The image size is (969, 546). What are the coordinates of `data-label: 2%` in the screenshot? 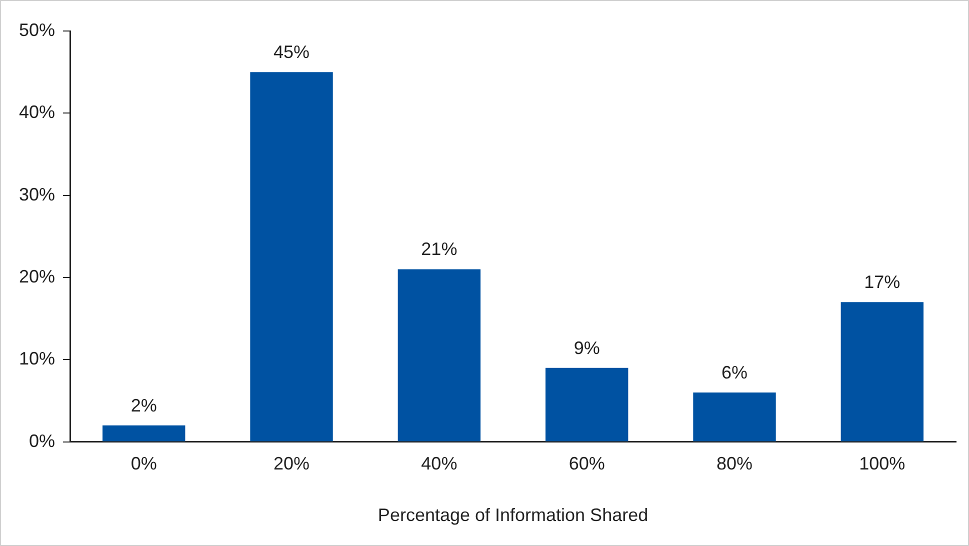 It's located at (143, 405).